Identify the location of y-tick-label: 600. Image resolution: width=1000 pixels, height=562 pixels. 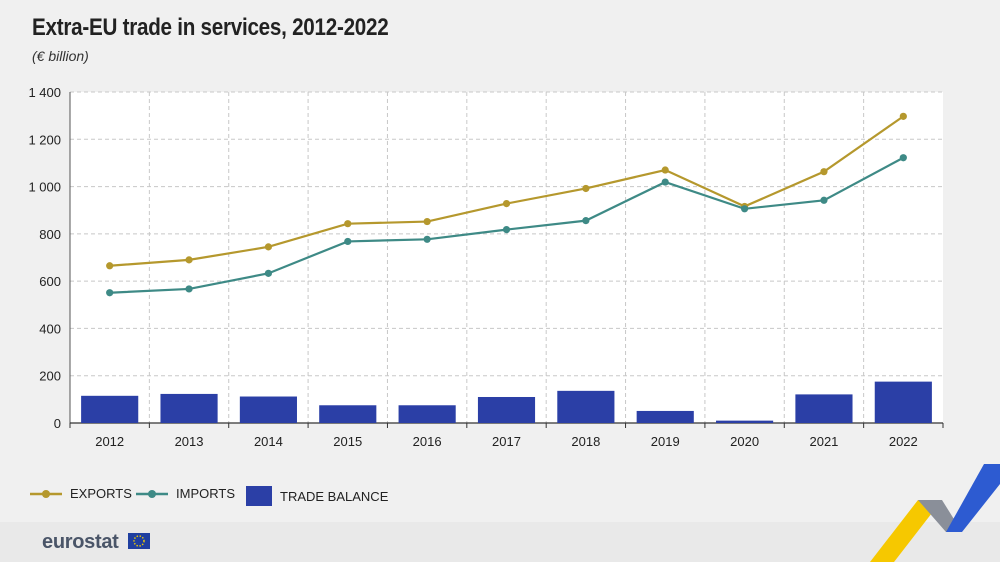
(50, 281).